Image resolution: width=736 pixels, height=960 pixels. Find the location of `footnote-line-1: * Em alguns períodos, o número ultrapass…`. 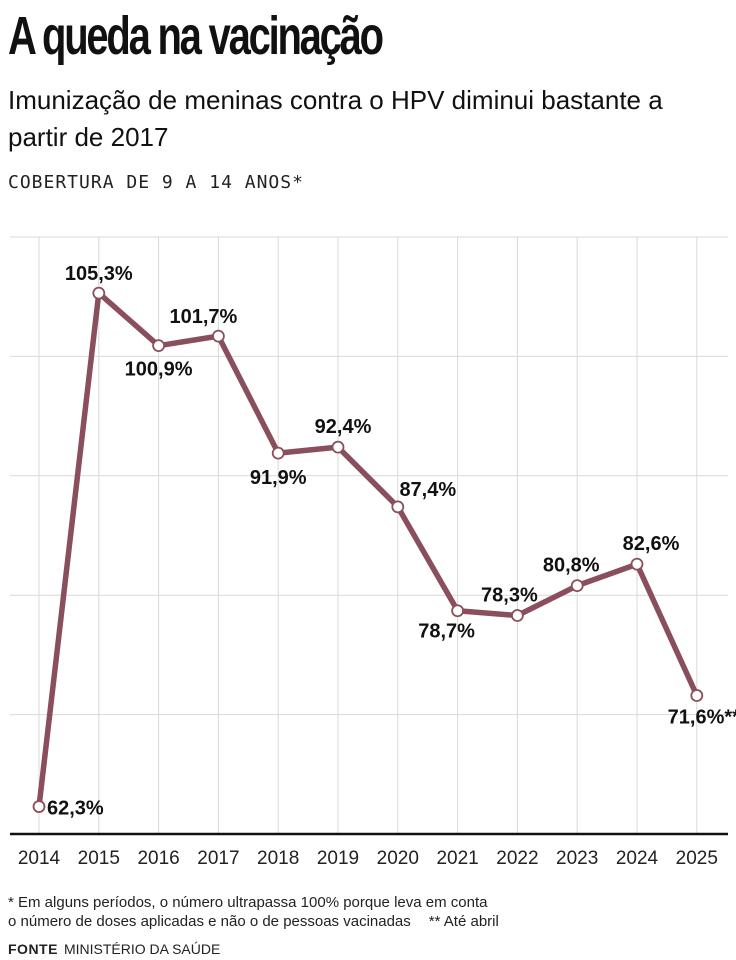

footnote-line-1: * Em alguns períodos, o número ultrapass… is located at coordinates (248, 902).